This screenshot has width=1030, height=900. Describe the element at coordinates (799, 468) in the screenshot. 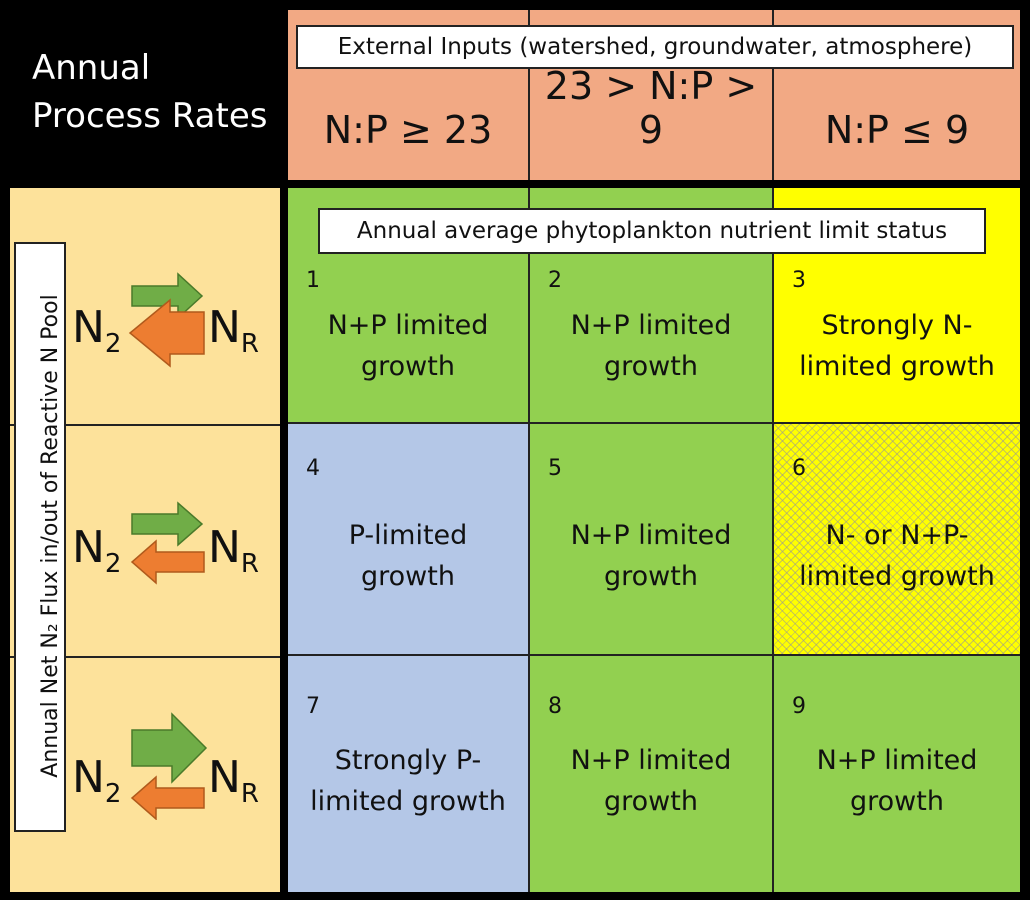

I see `cell-number: 6` at that location.